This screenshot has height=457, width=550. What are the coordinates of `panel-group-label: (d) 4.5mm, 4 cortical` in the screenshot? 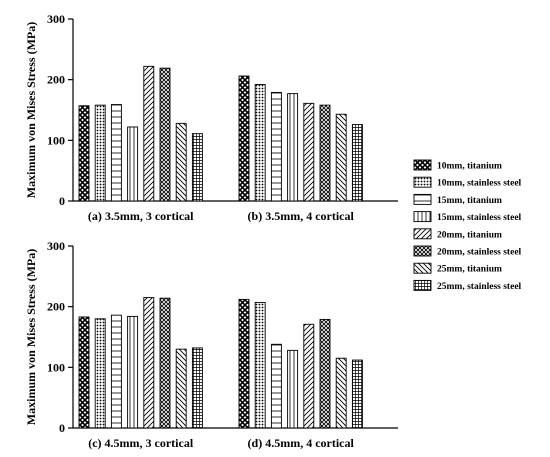 It's located at (301, 443).